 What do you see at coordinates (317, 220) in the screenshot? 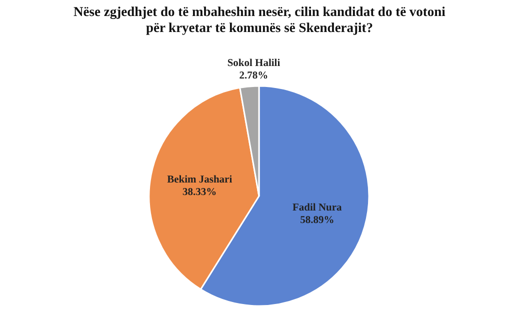
I see `data-label: 58.89%` at bounding box center [317, 220].